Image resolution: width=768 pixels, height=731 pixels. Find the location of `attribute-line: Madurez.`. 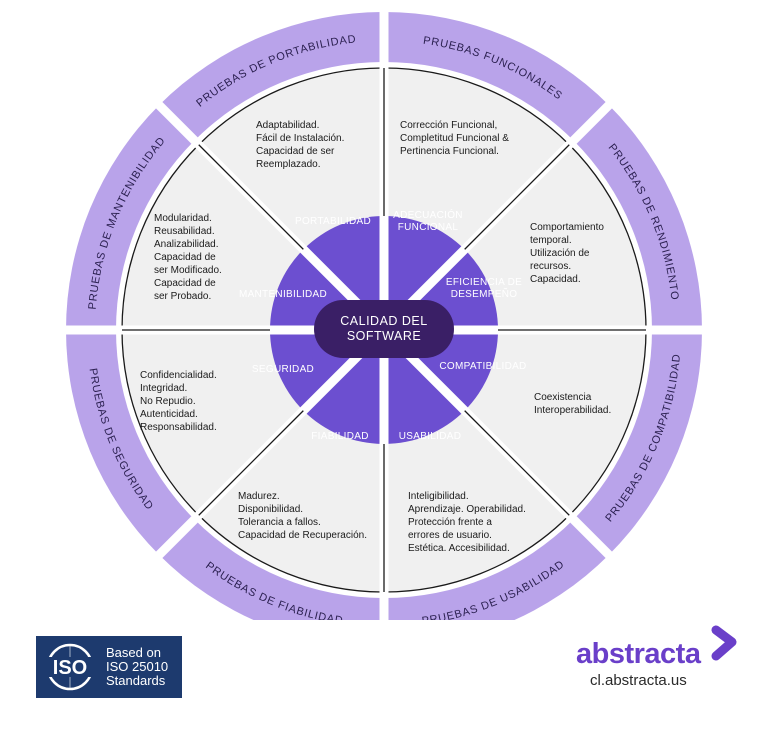

attribute-line: Madurez. is located at coordinates (259, 496).